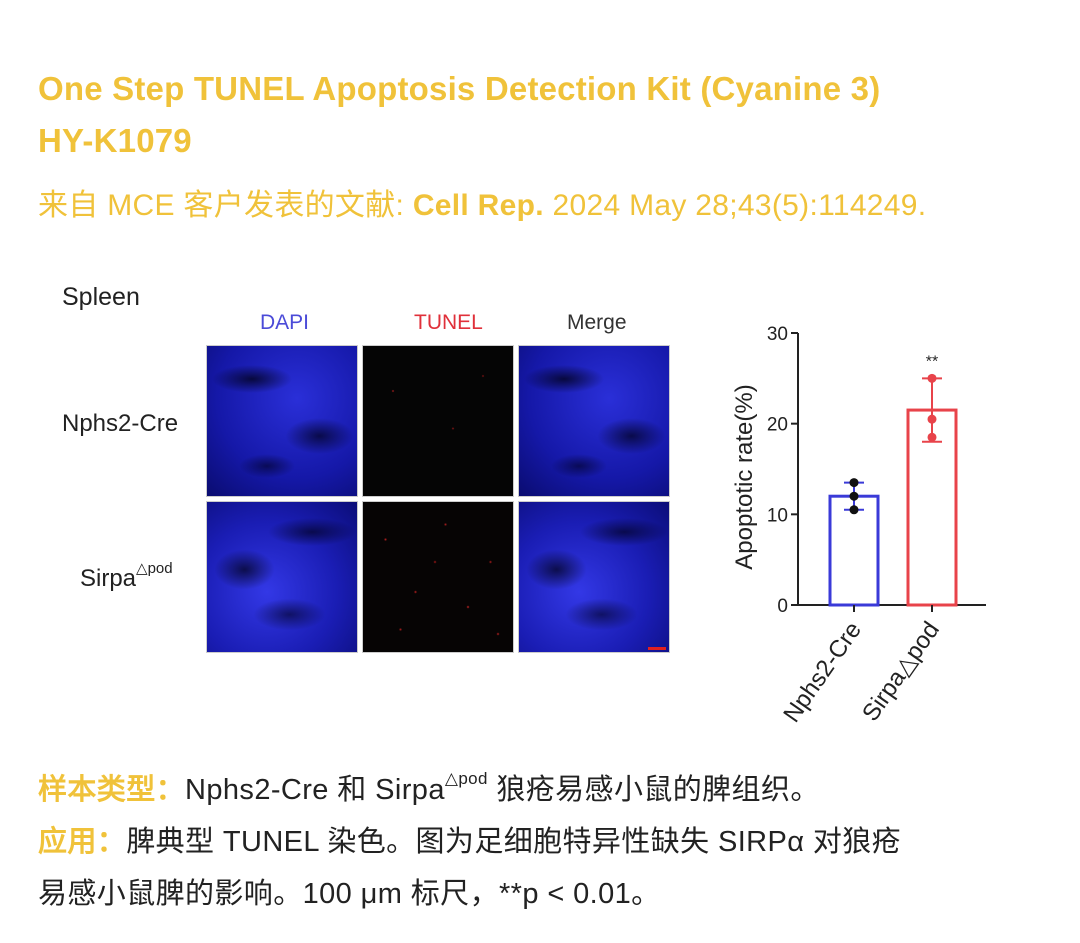  I want to click on significance-marker: **, so click(932, 361).